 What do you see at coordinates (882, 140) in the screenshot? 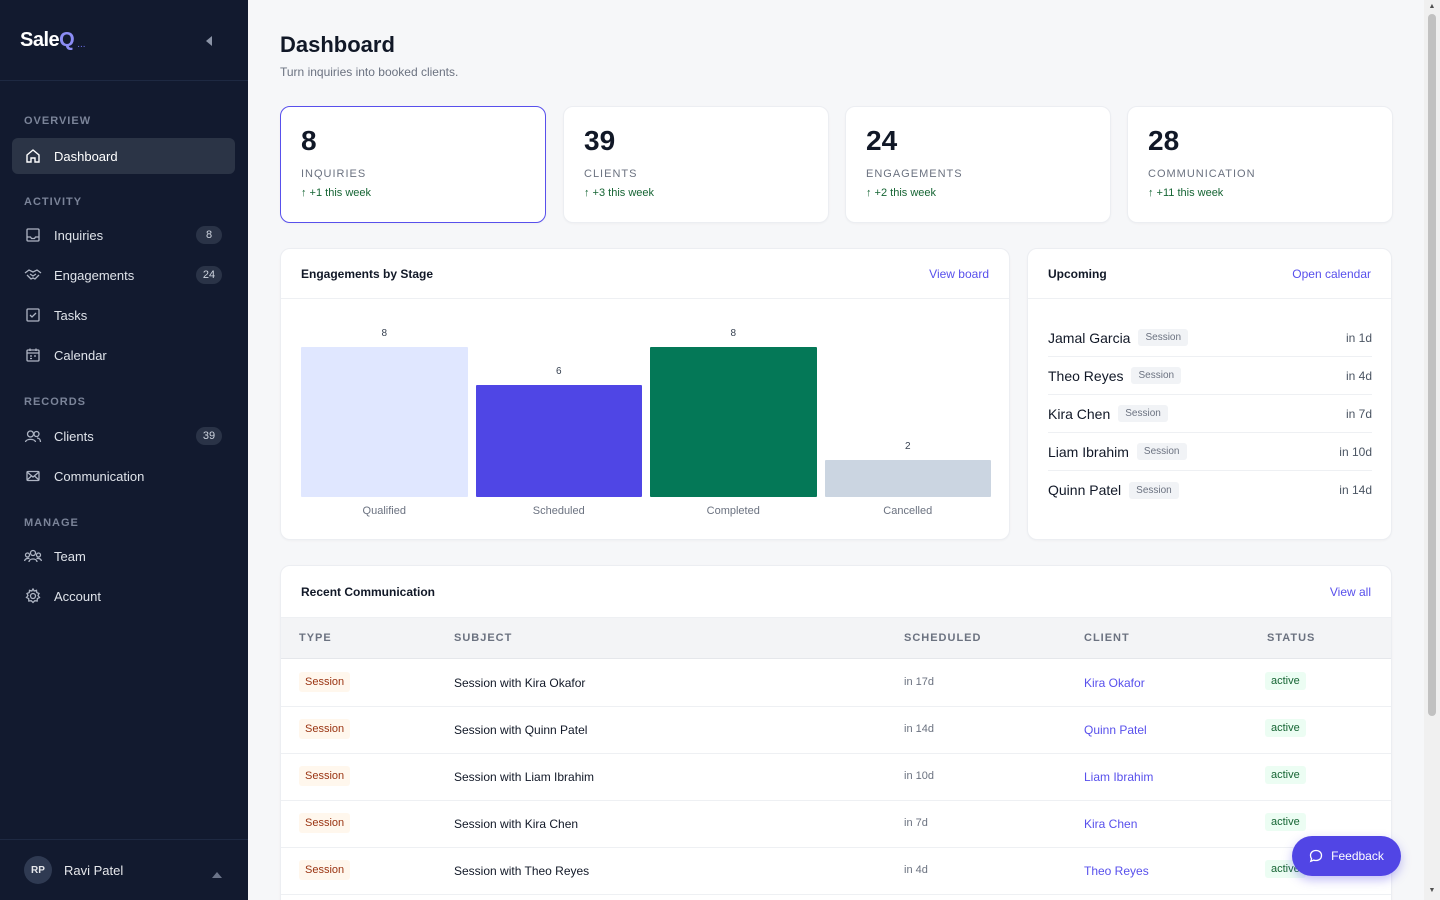
I see `stat-value: 24` at bounding box center [882, 140].